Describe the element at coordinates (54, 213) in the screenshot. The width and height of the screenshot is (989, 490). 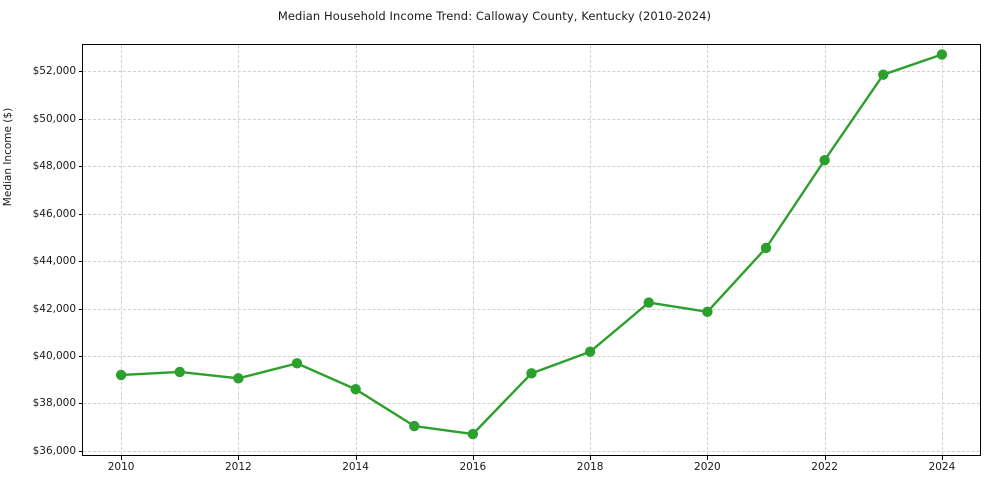
I see `y-tick-label: $46,000` at that location.